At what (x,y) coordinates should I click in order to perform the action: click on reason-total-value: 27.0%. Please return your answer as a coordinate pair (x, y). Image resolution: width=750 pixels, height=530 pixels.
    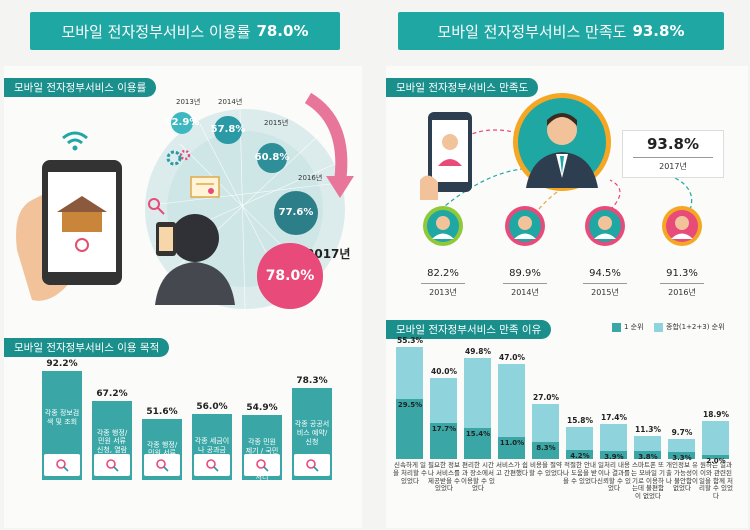
    Looking at the image, I should click on (546, 398).